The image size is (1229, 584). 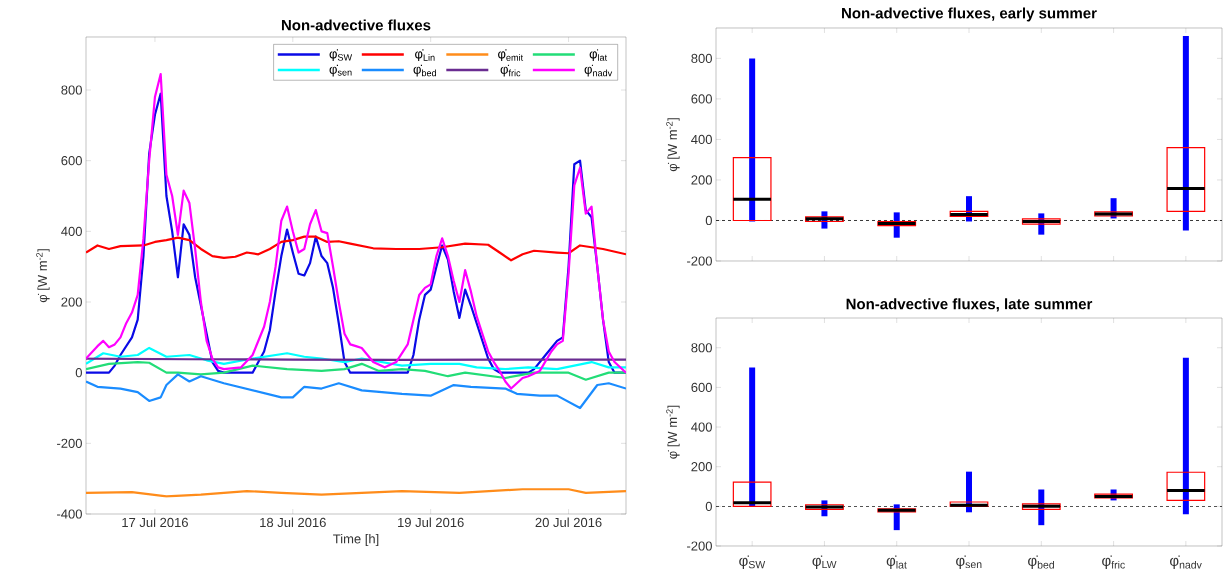 I want to click on chart-title: Non-advective fluxes, late summer, so click(x=969, y=305).